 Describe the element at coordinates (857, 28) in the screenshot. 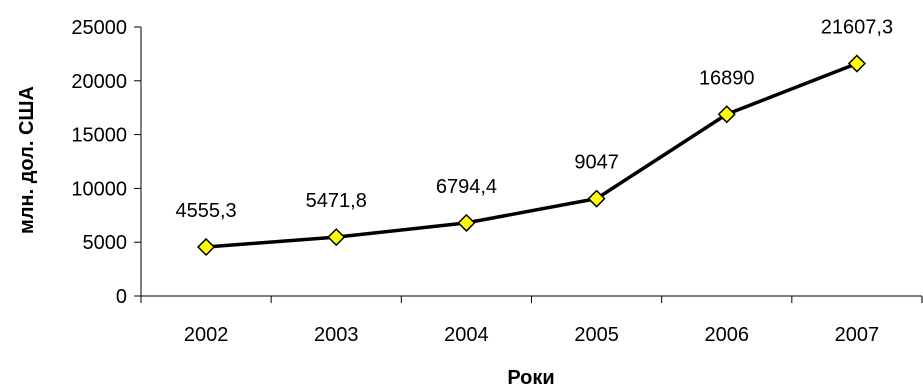

I see `data-label: 21607,3` at that location.